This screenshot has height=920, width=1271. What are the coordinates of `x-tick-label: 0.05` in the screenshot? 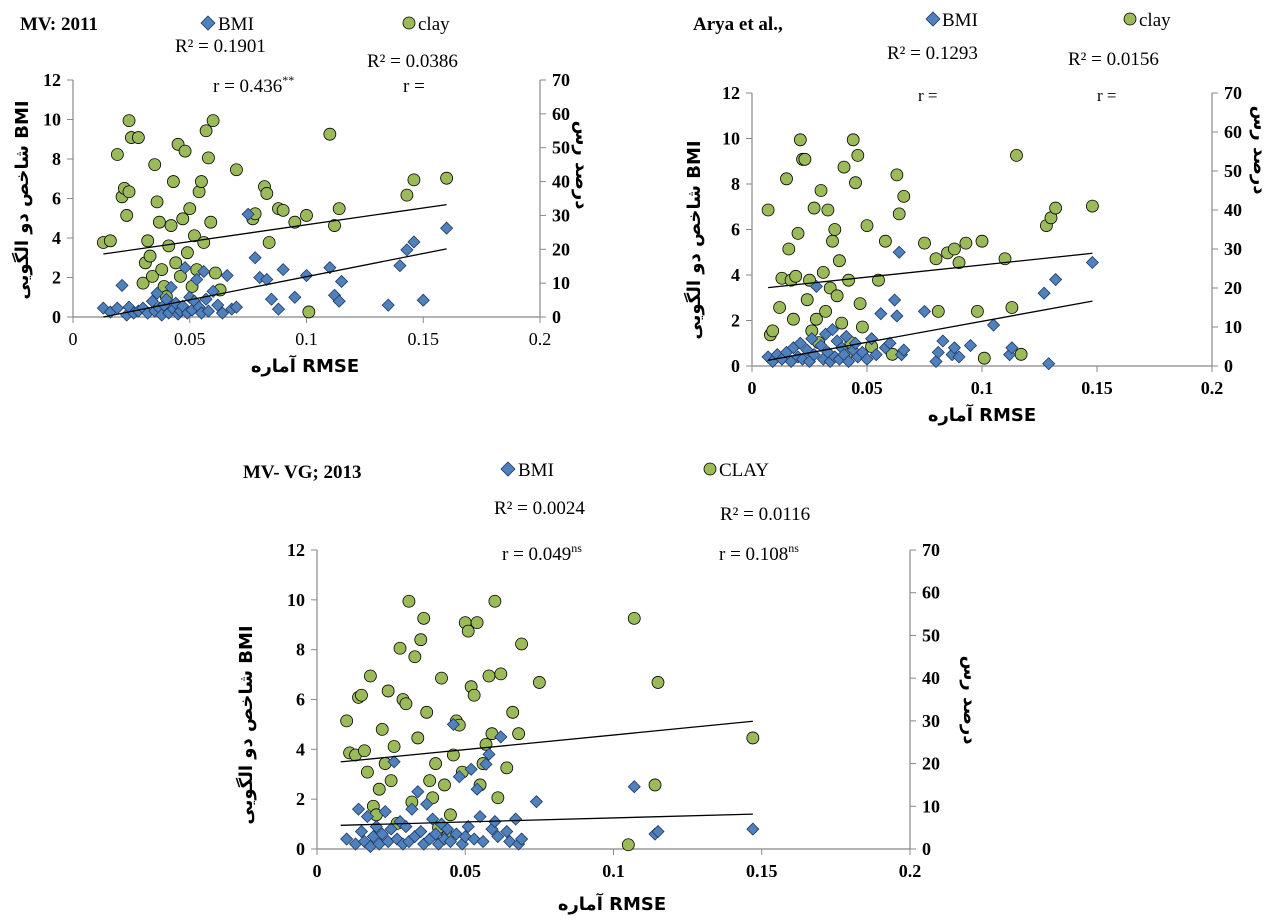 It's located at (867, 388).